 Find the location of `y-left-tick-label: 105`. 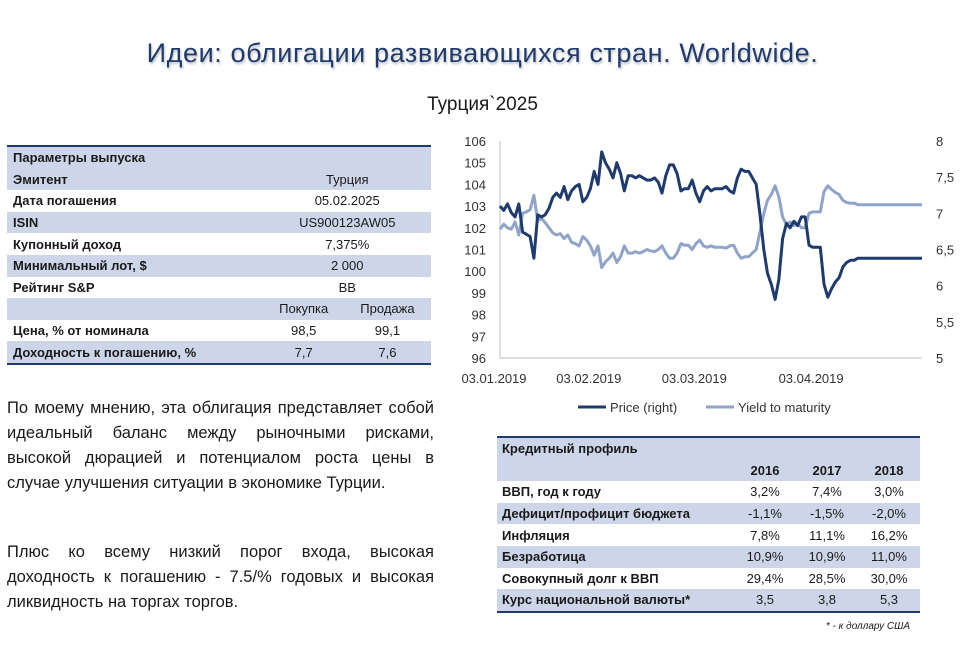

y-left-tick-label: 105 is located at coordinates (475, 163).